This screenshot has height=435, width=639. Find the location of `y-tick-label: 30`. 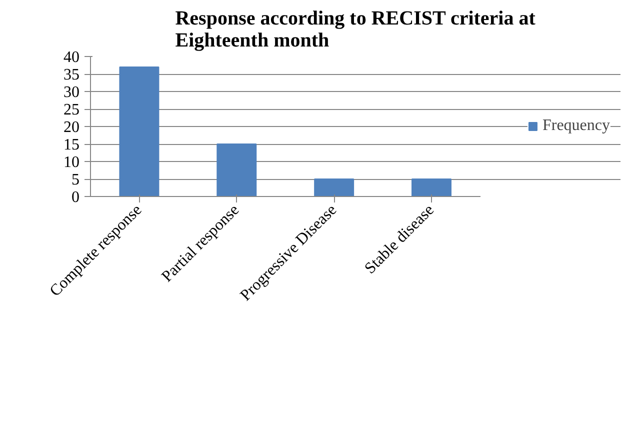

y-tick-label: 30 is located at coordinates (72, 92).